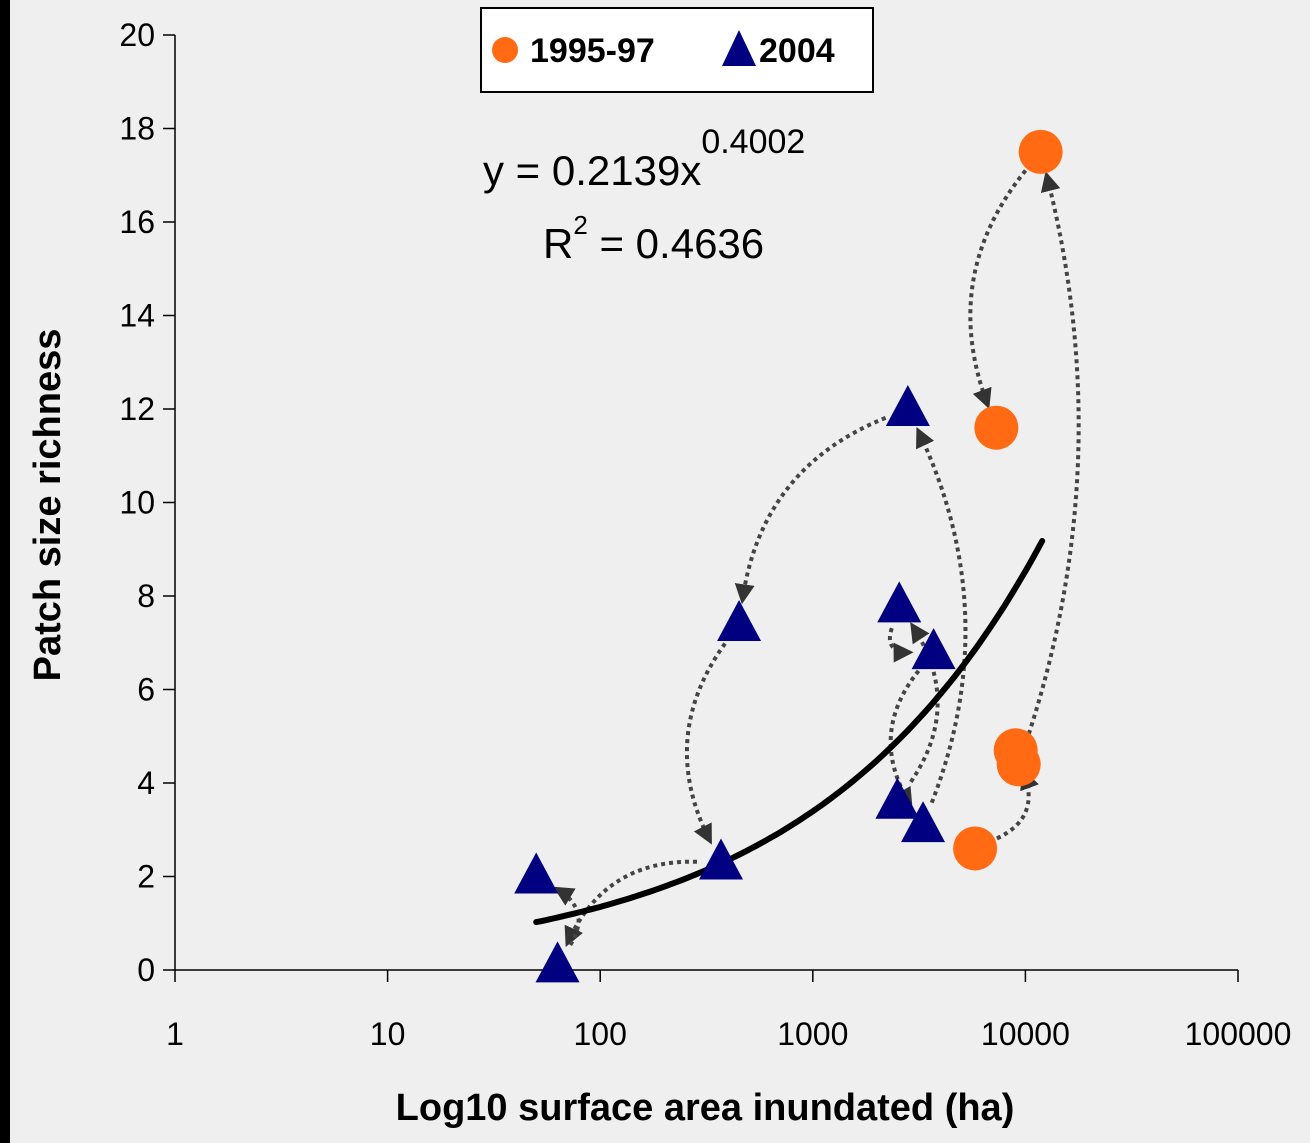  What do you see at coordinates (146, 783) in the screenshot?
I see `y-tick-label: 4` at bounding box center [146, 783].